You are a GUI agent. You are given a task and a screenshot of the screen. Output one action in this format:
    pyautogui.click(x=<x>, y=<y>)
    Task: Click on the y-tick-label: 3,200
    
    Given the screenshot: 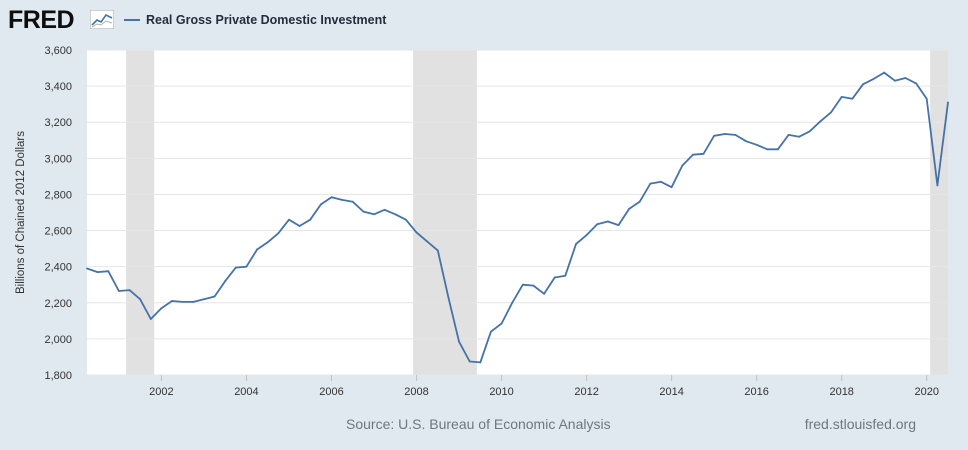 What is the action you would take?
    pyautogui.click(x=58, y=123)
    